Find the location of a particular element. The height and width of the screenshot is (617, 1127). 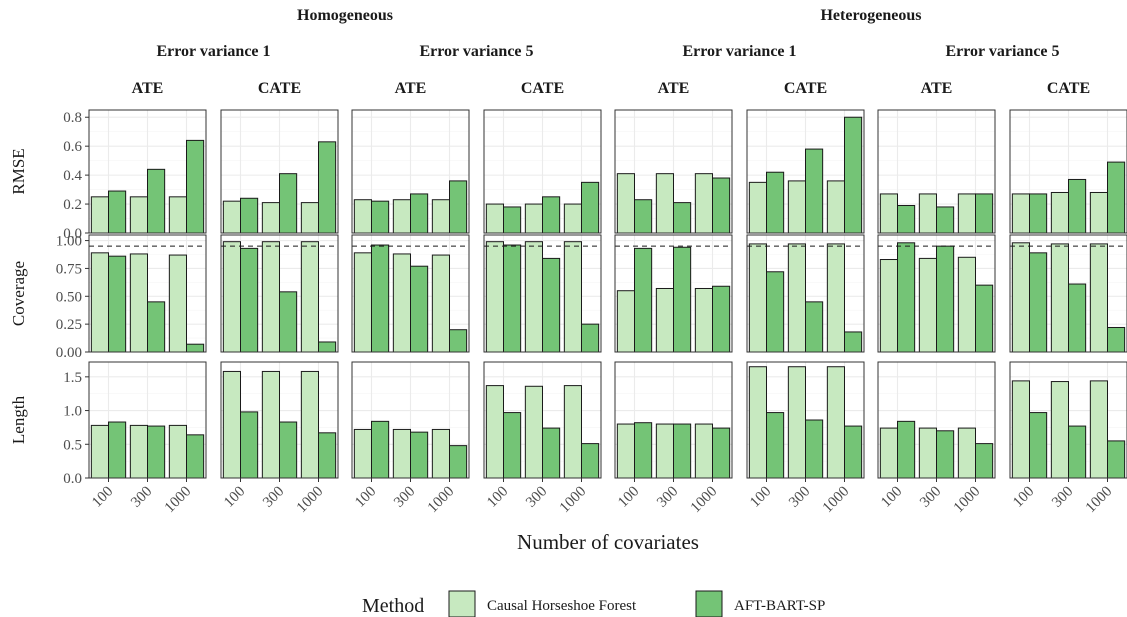

y-tick-label: 0.0 is located at coordinates (72, 234).